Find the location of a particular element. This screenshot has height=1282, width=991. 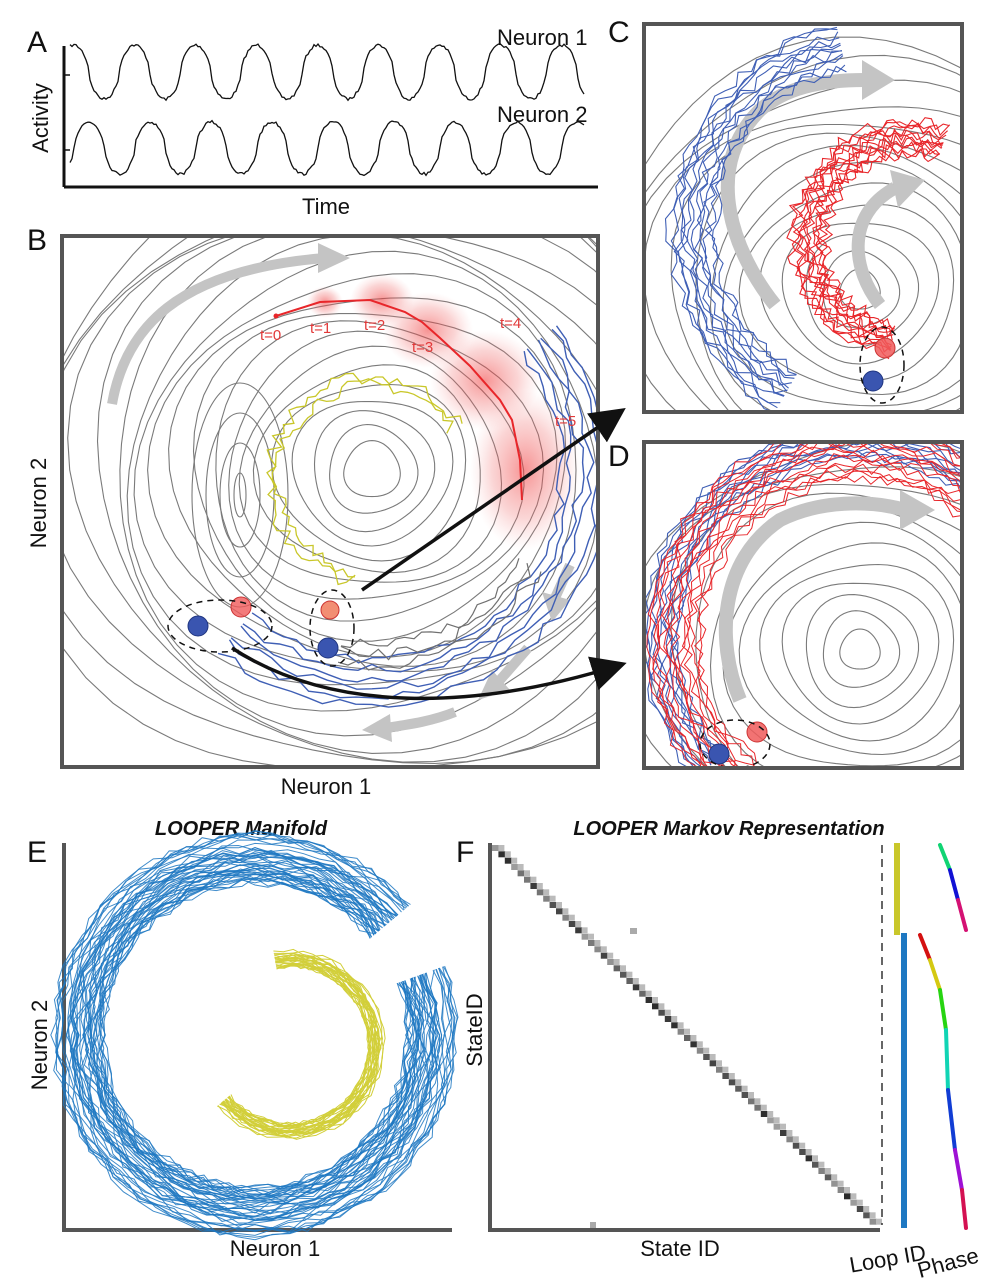

gray-flow-arrowhead-d is located at coordinates (917, 510).